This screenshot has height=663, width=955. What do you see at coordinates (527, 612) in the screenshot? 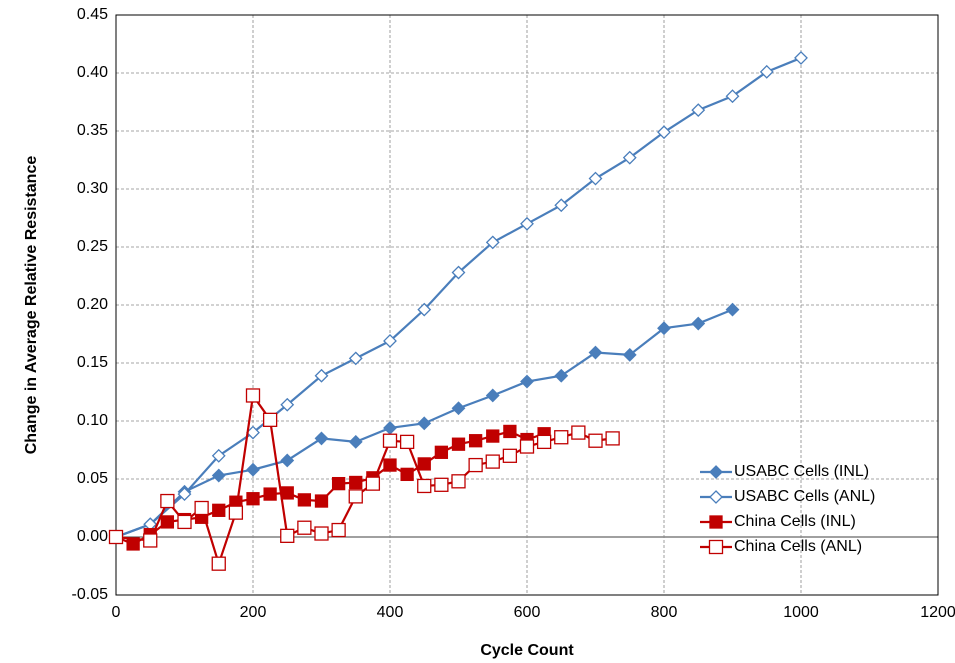
I see `x-tick-label: 600` at bounding box center [527, 612].